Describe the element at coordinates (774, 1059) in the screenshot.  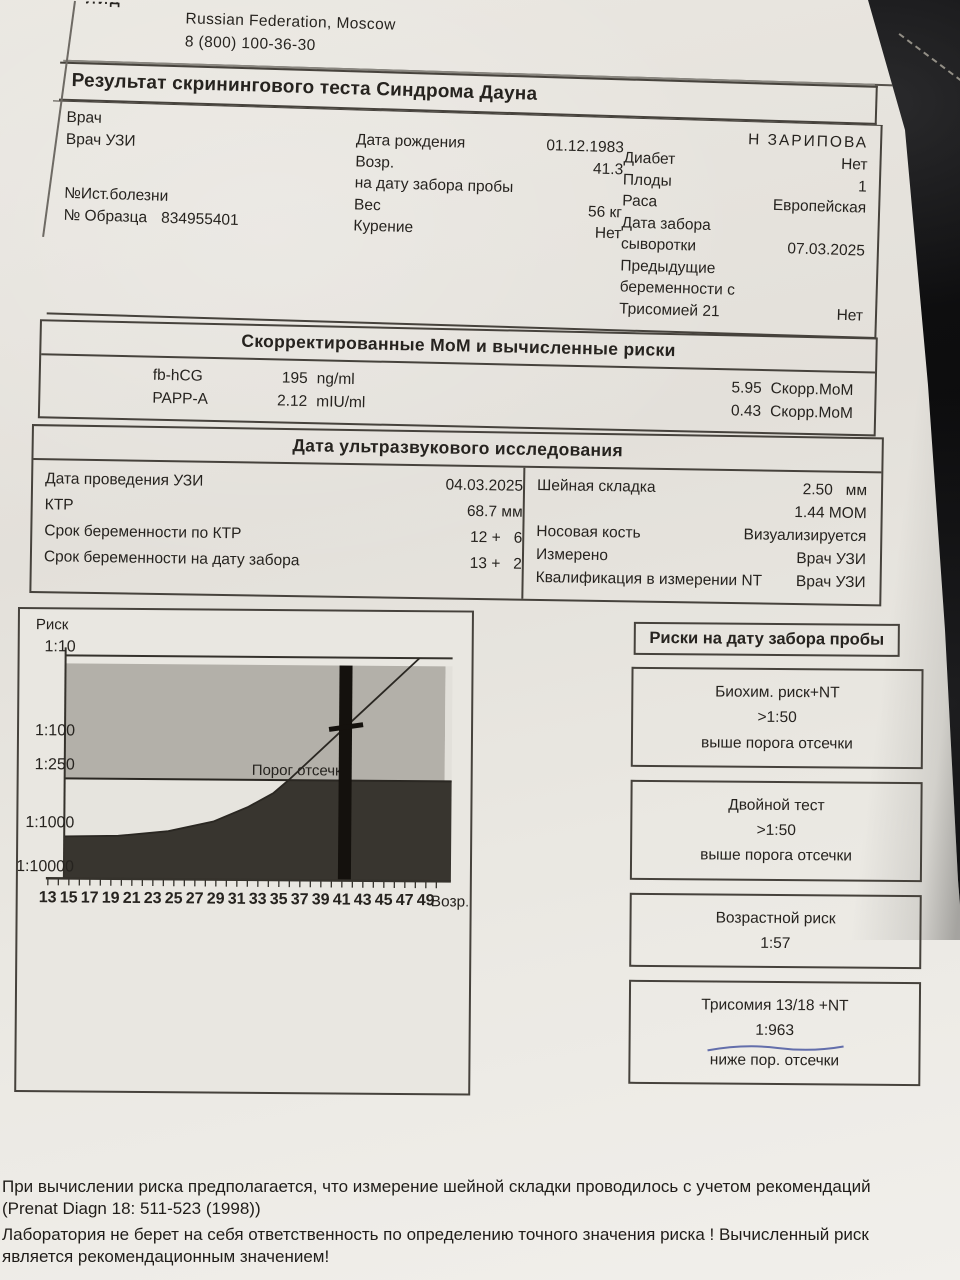
I see `risk-result-line: ниже пор. отсечки` at that location.